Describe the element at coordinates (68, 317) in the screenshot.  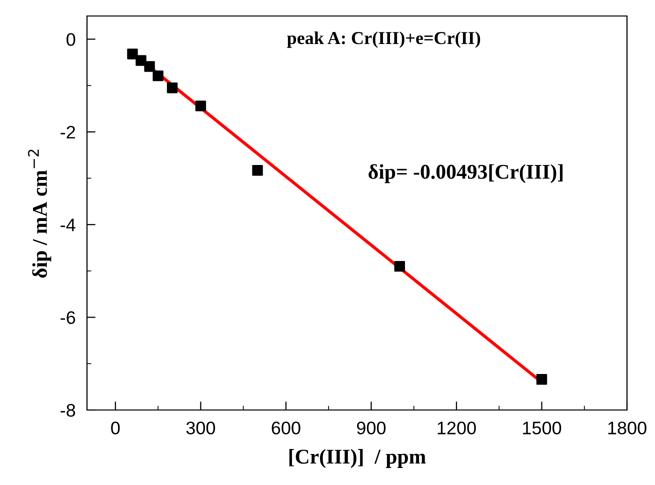
I see `y-tick-label: -6` at that location.